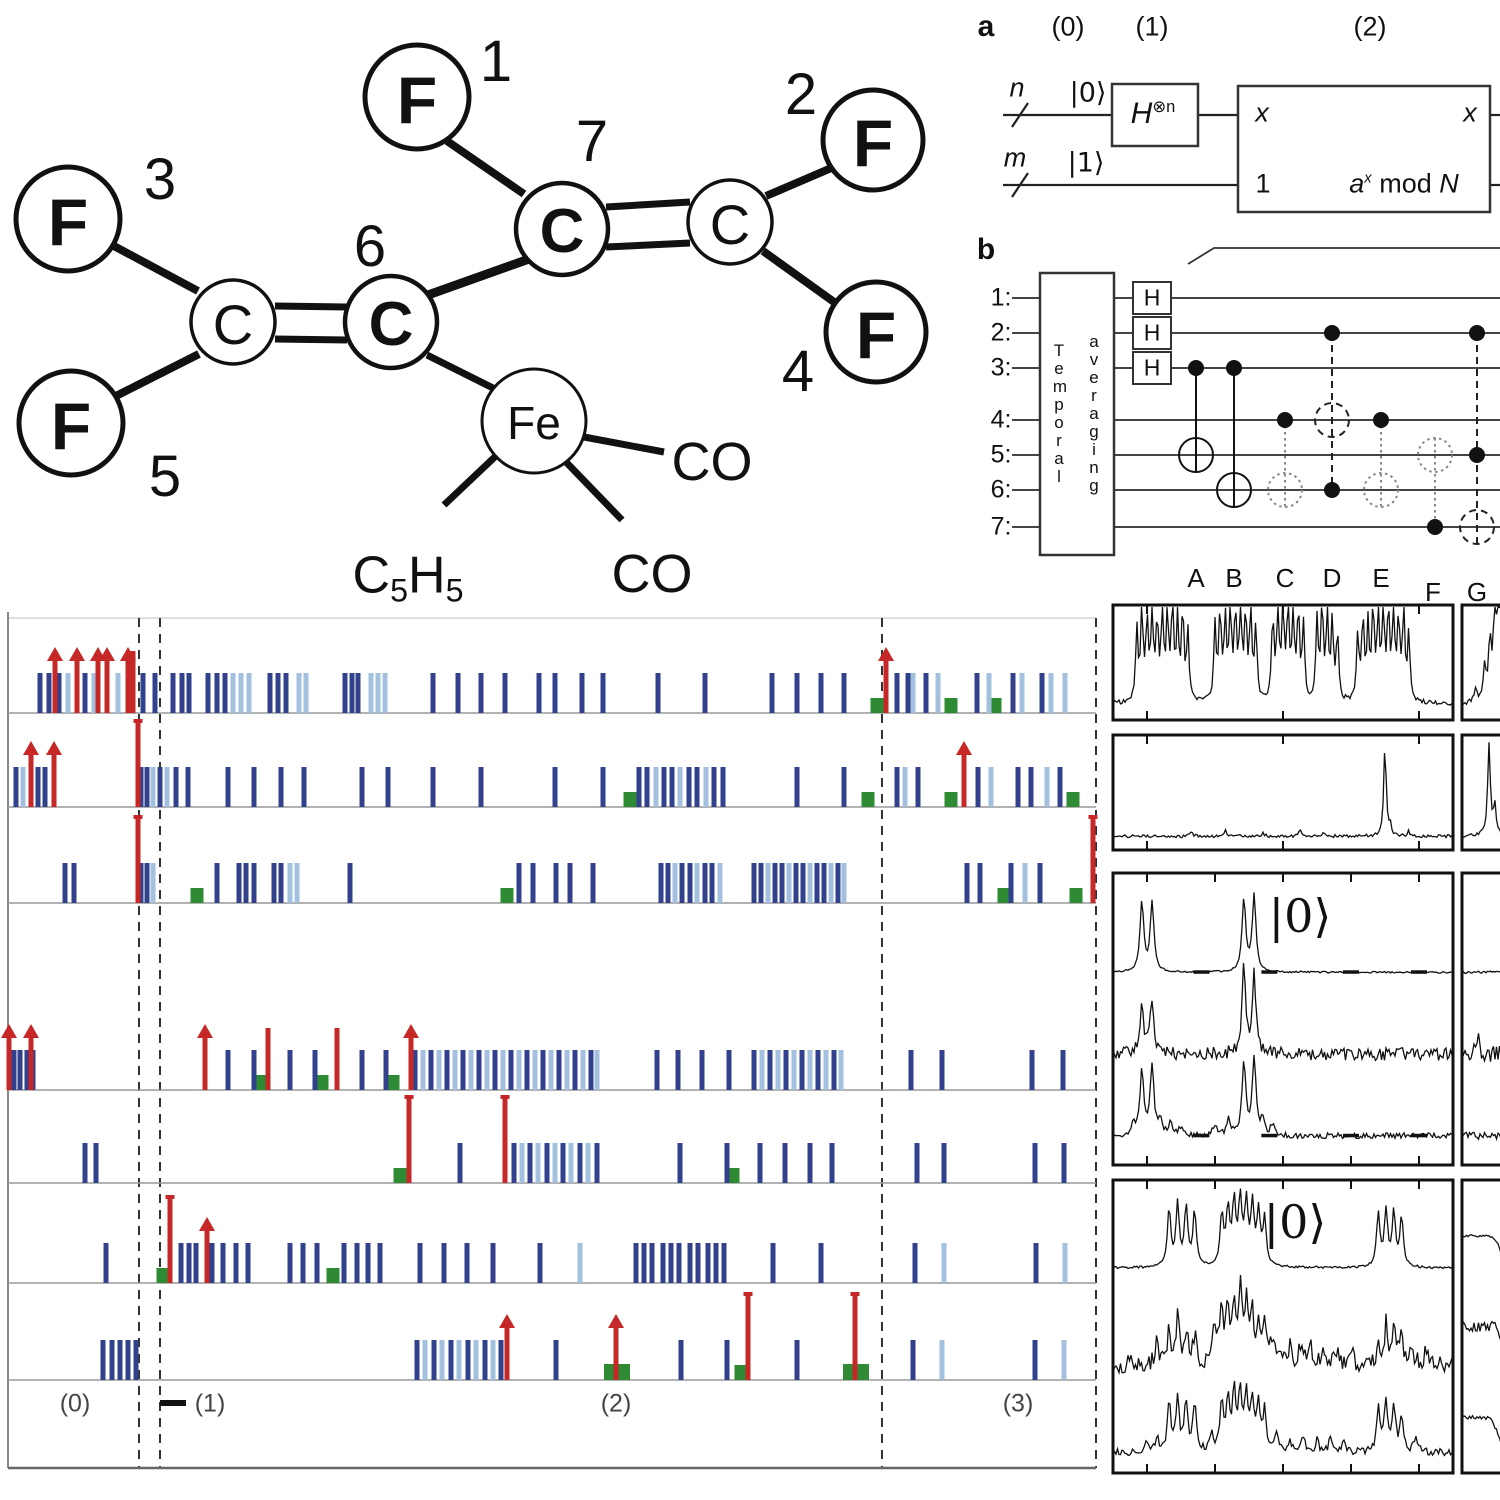 The width and height of the screenshot is (1500, 1500). Describe the element at coordinates (1060, 413) in the screenshot. I see `temporal-label: Temporal` at that location.